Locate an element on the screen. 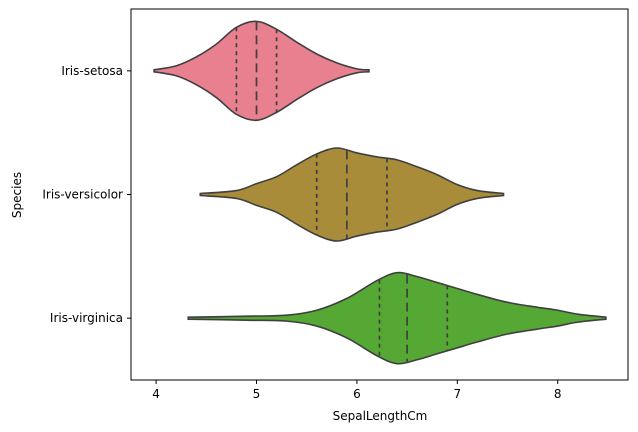 This screenshot has height=432, width=638. x-tick-label: 5 is located at coordinates (257, 394).